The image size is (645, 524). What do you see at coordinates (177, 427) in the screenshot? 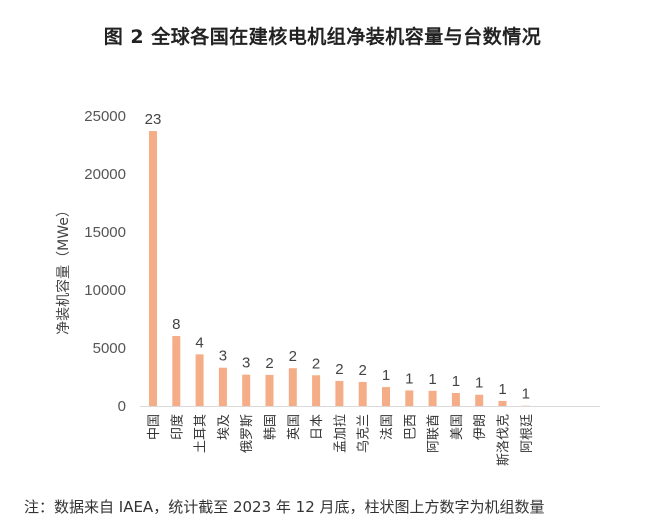
I see `category-label: 印度` at bounding box center [177, 427].